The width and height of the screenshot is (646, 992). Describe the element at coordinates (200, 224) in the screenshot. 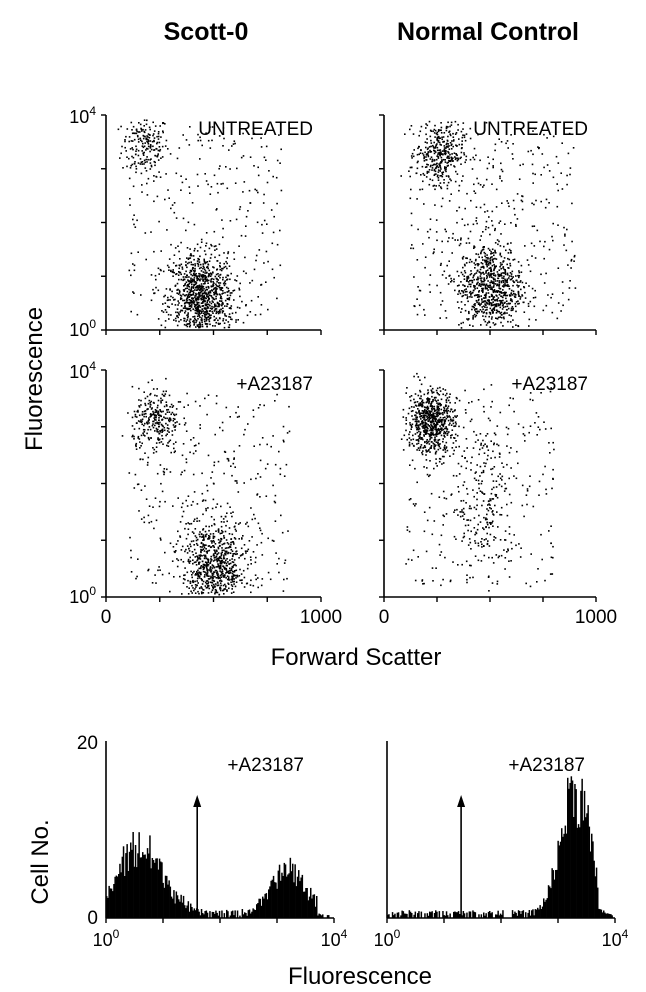

I see `scatter-points` at that location.